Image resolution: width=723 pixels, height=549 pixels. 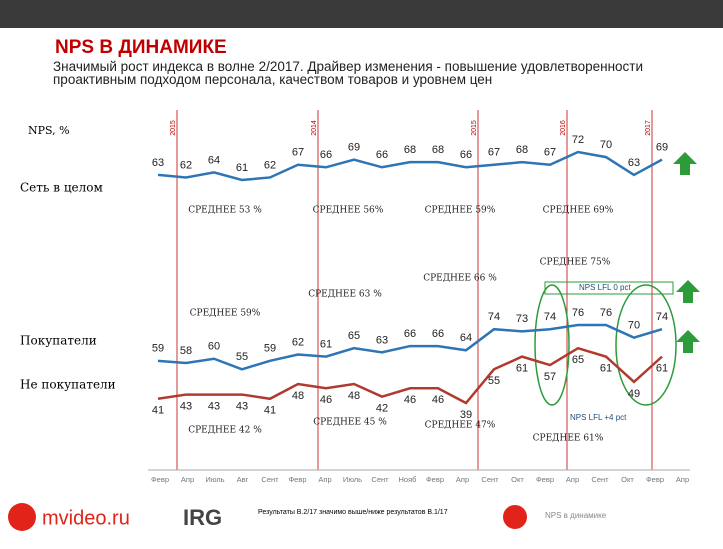 What do you see at coordinates (408, 479) in the screenshot?
I see `x-tick-label: Нояб` at bounding box center [408, 479].